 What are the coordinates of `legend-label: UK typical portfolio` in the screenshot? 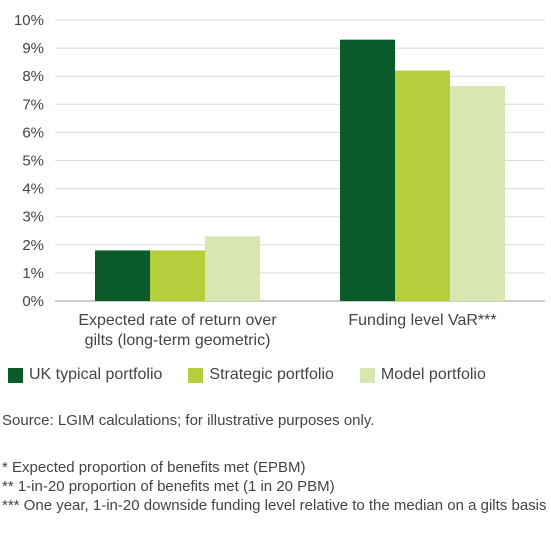 It's located at (96, 374).